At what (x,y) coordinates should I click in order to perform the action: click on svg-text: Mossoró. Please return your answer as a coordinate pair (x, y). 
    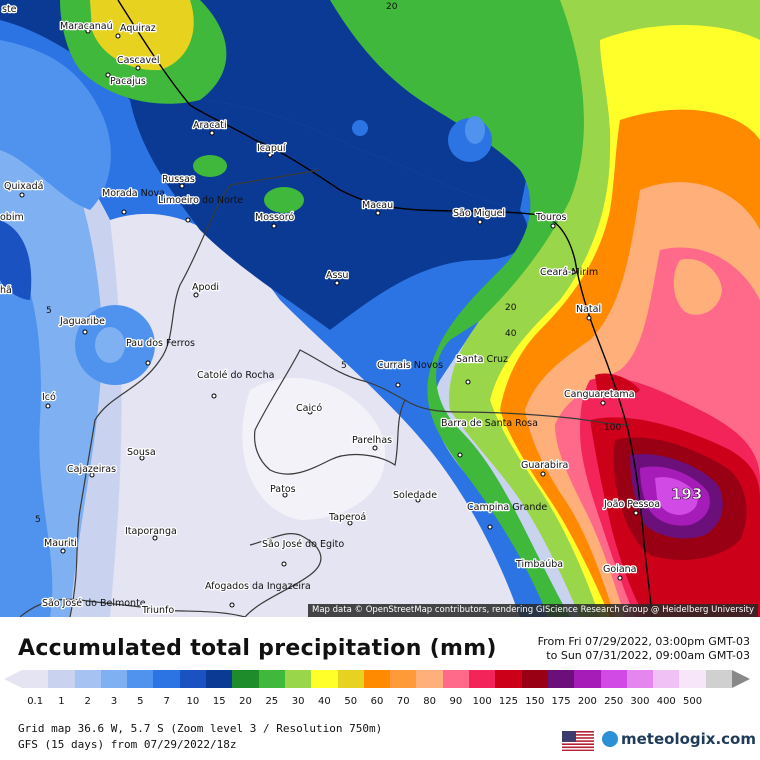
    Looking at the image, I should click on (274, 217).